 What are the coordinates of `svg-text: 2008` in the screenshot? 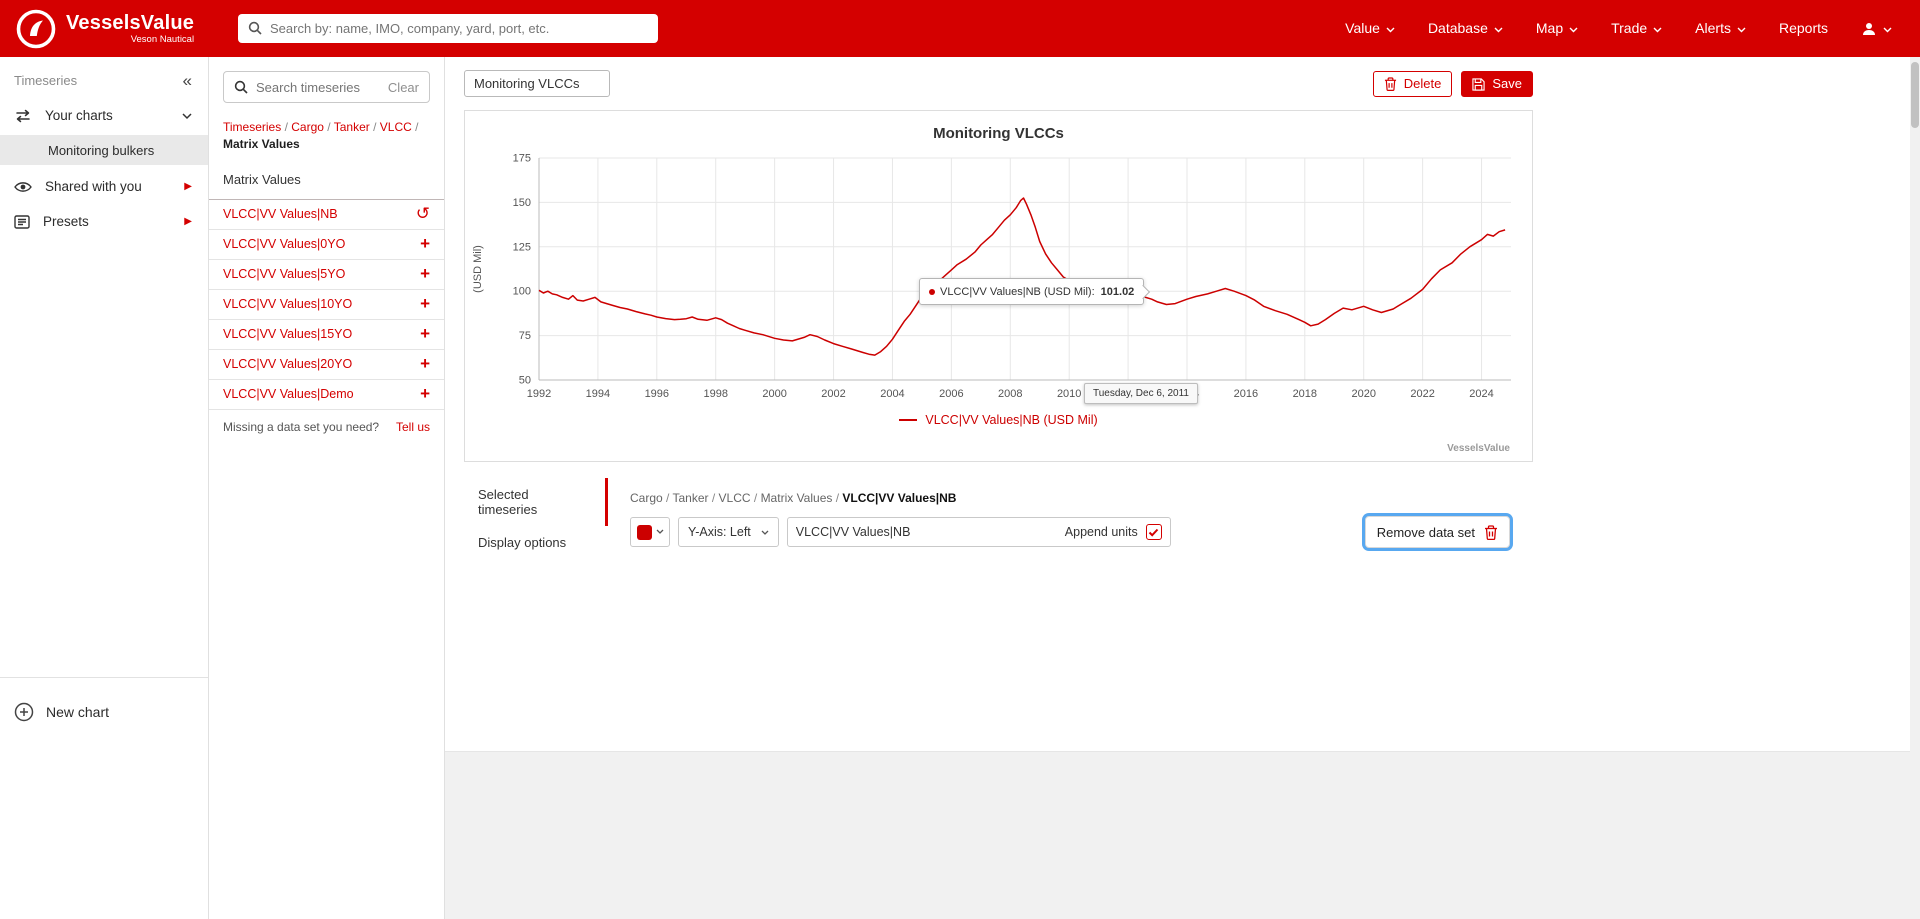 It's located at (1010, 394).